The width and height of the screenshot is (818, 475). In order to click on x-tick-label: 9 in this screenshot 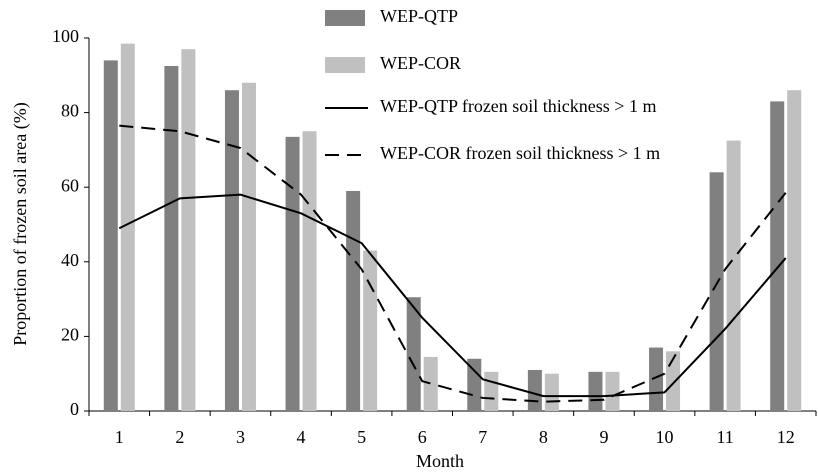, I will do `click(603, 437)`.